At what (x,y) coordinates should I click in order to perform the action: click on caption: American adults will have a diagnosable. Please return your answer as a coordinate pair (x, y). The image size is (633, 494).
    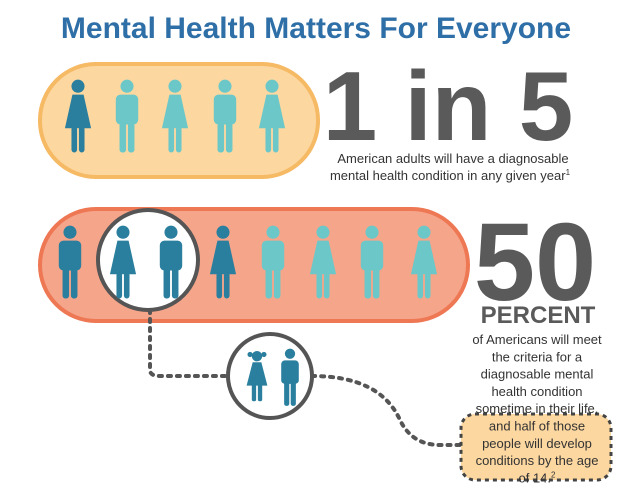
    Looking at the image, I should click on (452, 158).